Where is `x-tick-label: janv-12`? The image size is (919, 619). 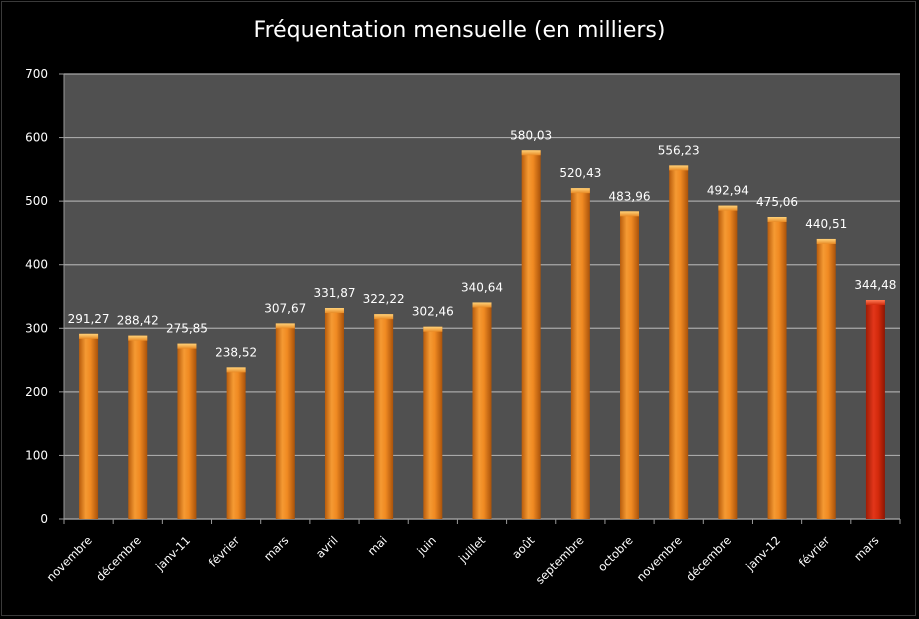 x-tick-label: janv-12 is located at coordinates (762, 553).